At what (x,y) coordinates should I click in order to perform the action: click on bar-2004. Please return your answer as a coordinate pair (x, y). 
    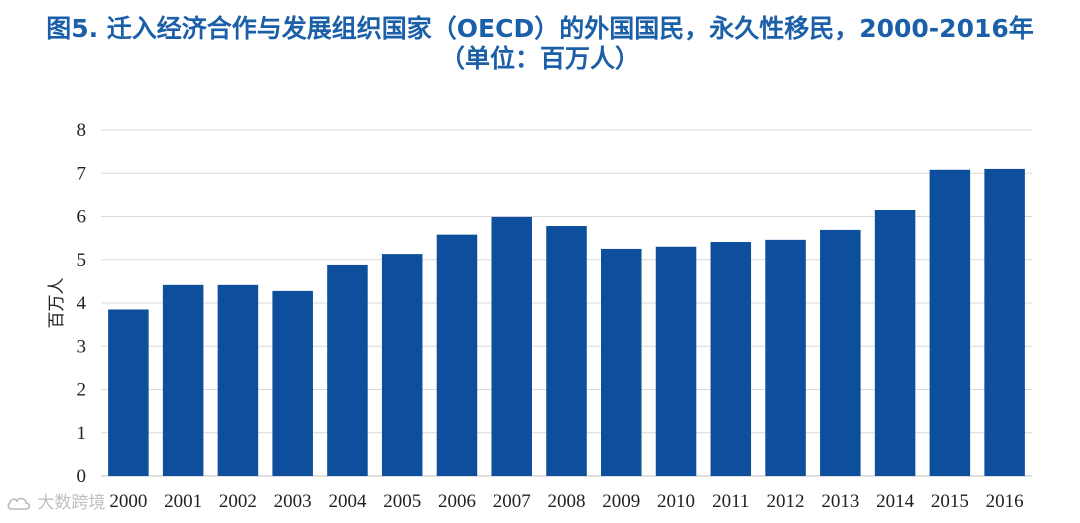
    Looking at the image, I should click on (347, 370).